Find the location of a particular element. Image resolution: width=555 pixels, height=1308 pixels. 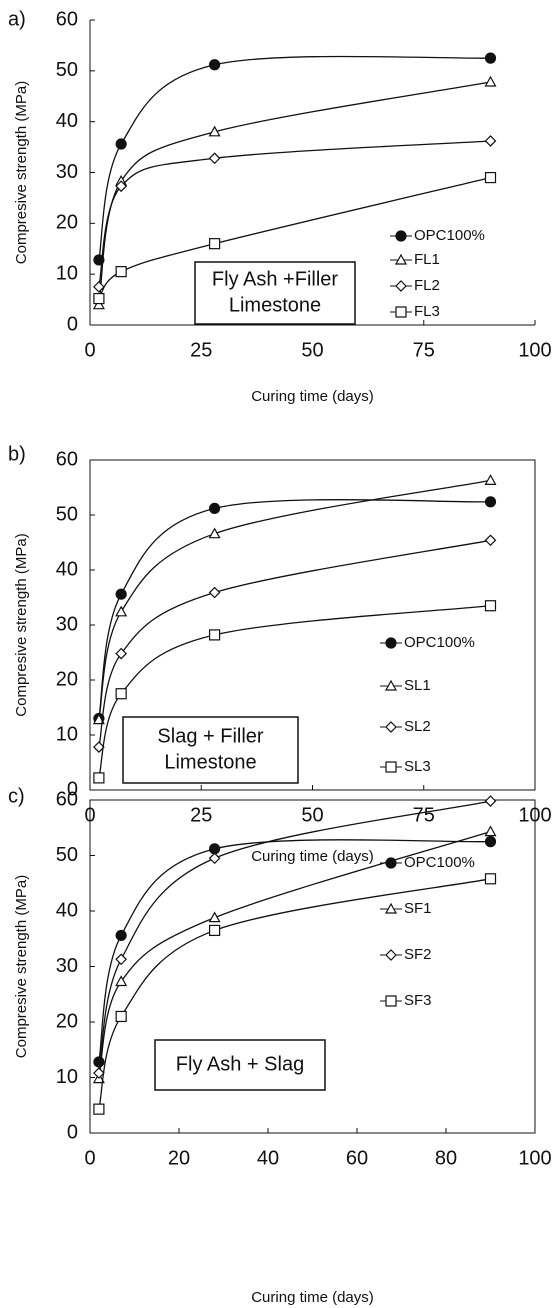

x-tick-label: 40 is located at coordinates (268, 1158).